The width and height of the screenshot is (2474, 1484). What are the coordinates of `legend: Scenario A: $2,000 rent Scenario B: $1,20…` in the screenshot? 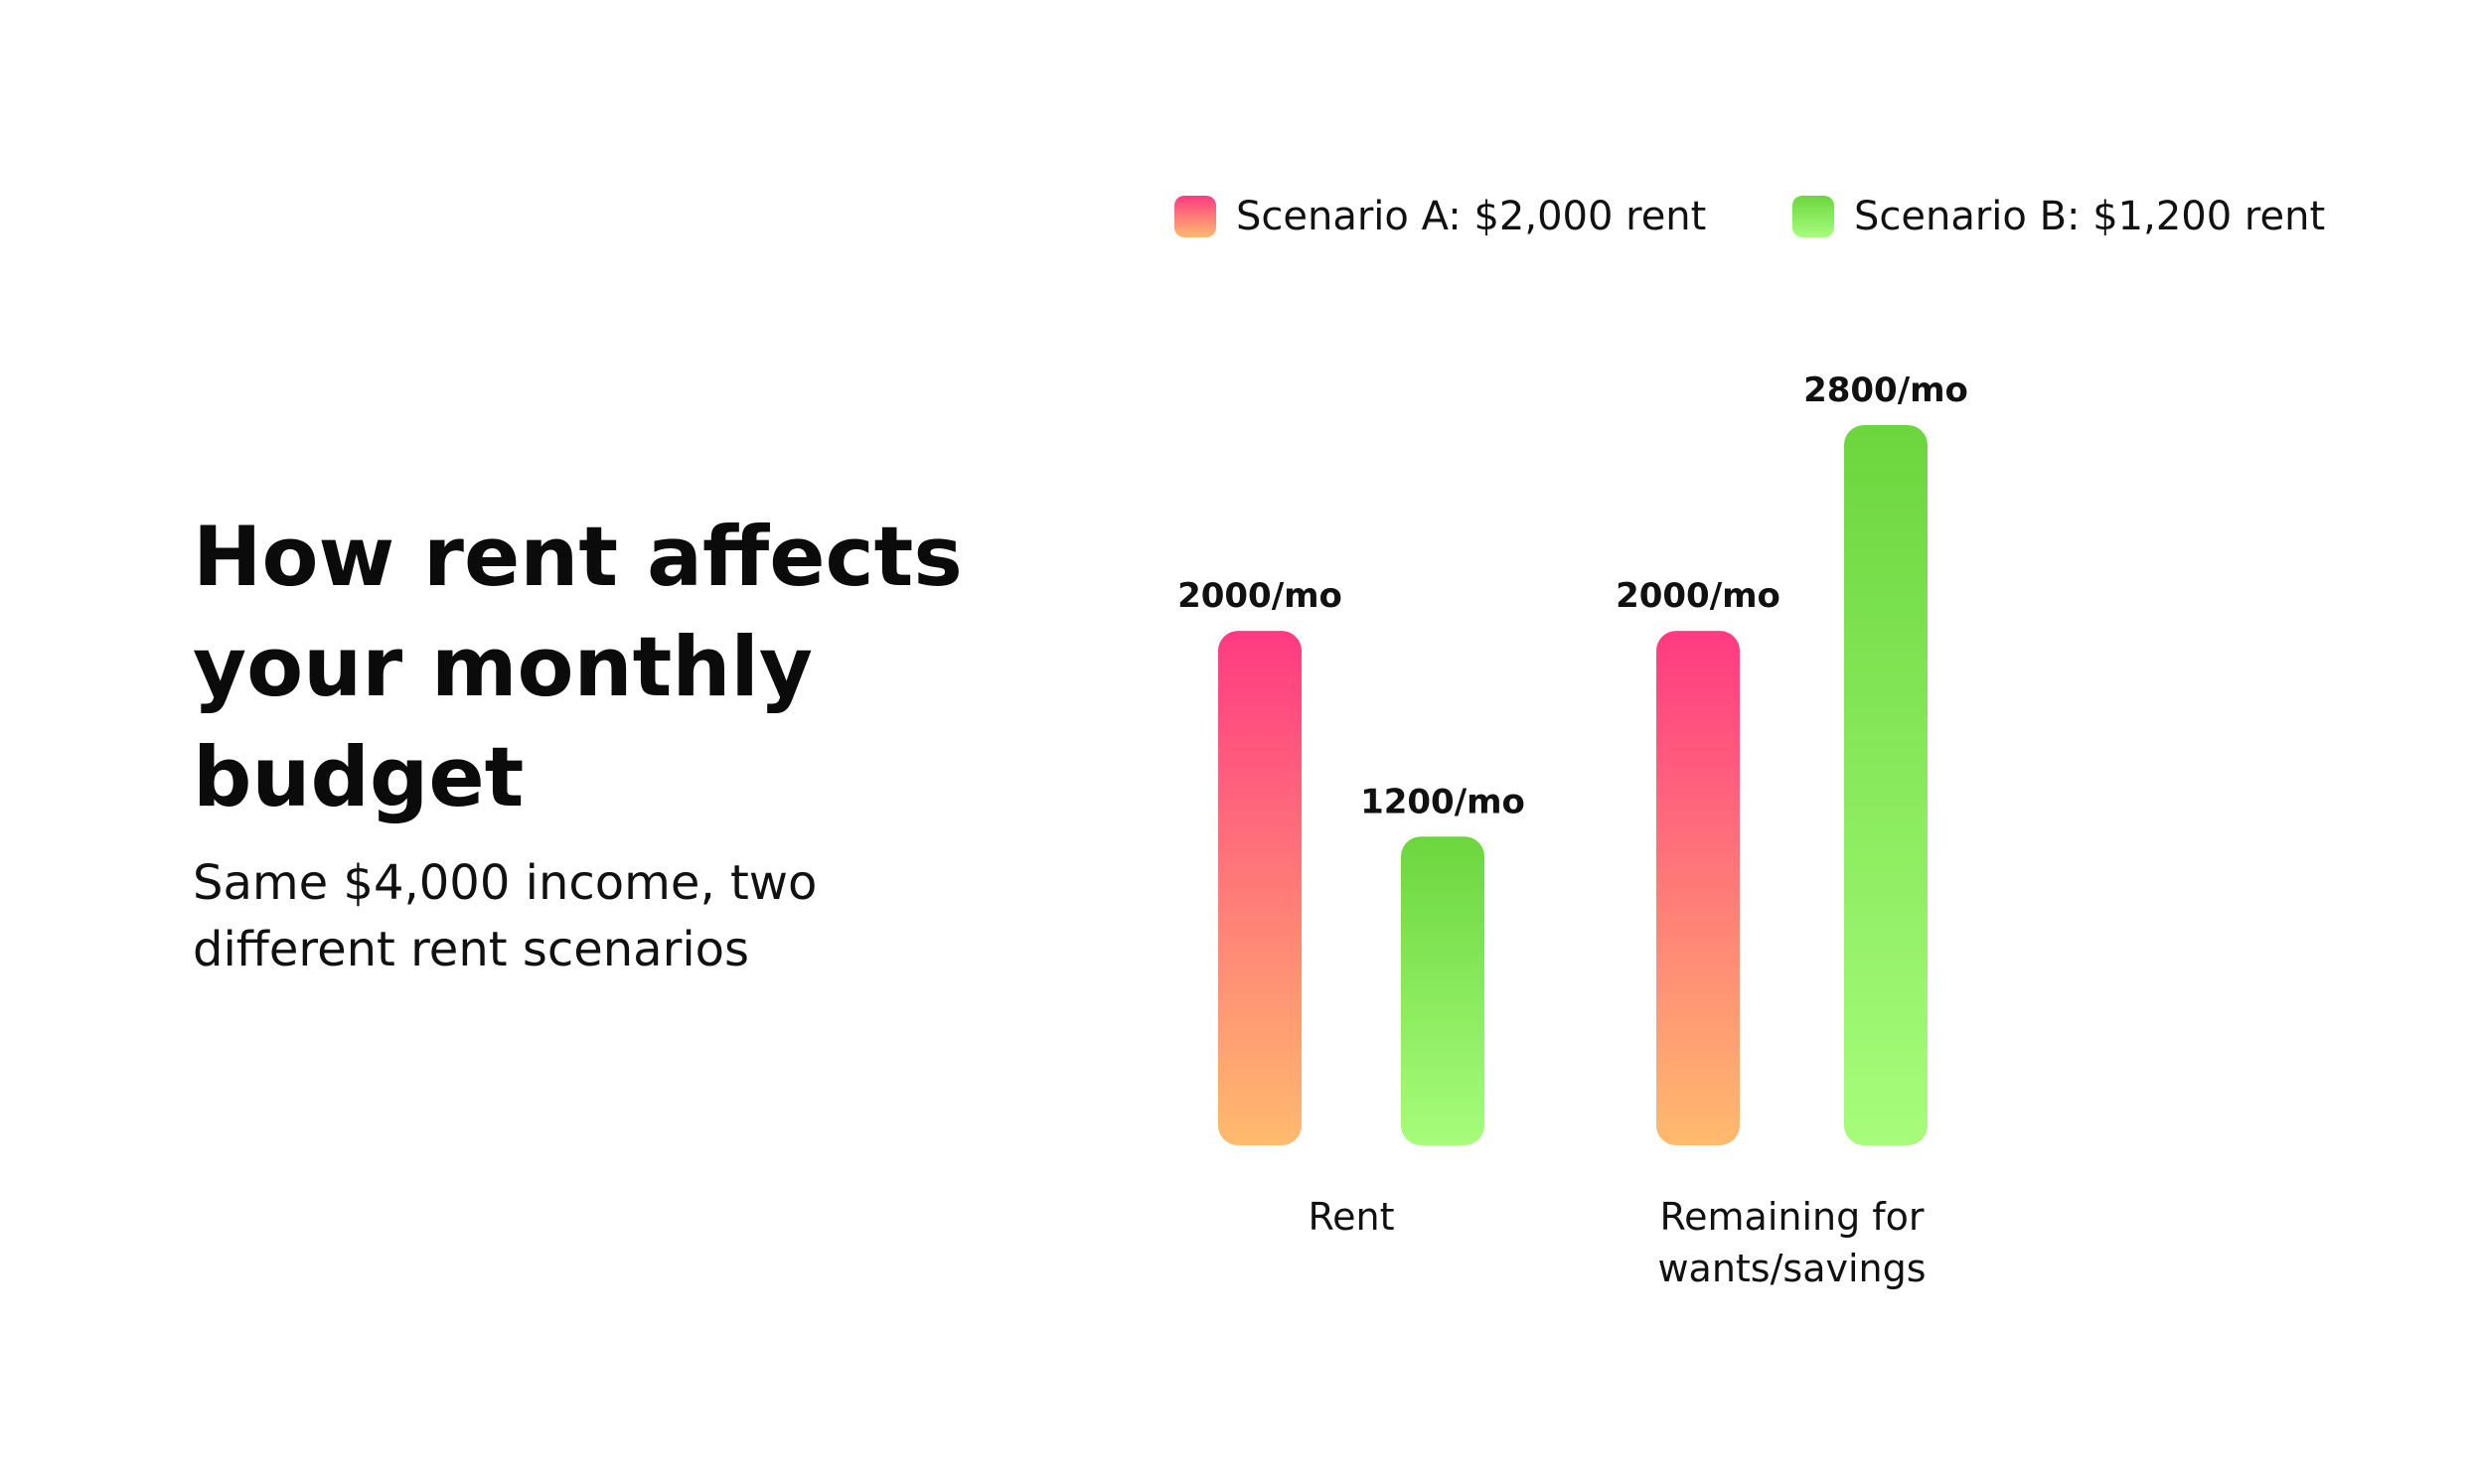 It's located at (1749, 216).